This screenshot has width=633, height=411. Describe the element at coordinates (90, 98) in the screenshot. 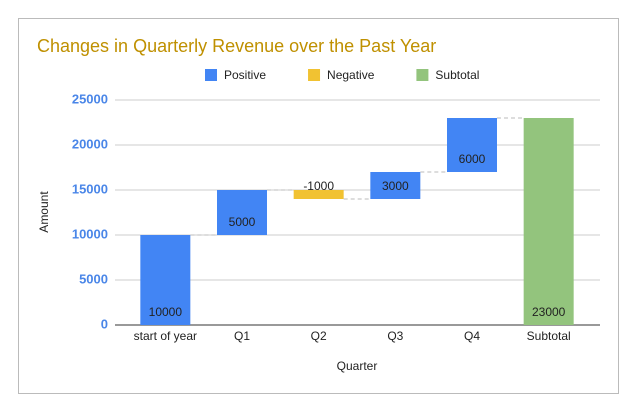

I see `y-tick-label: 25000` at that location.